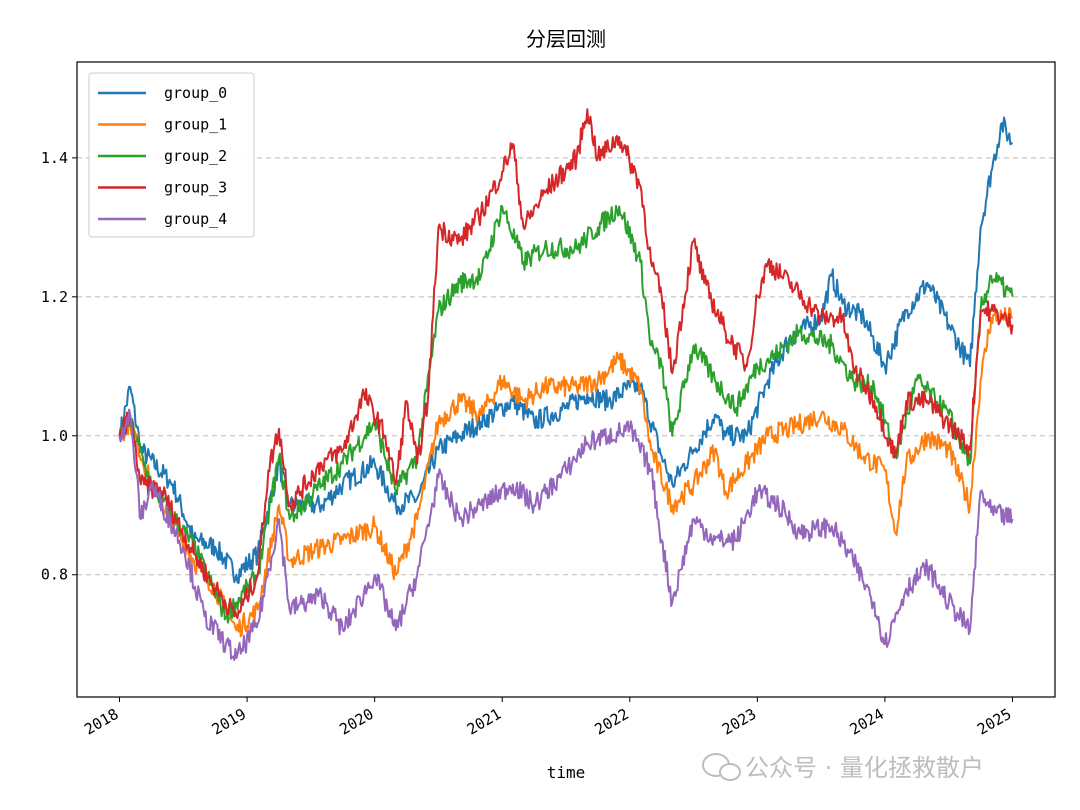  What do you see at coordinates (566, 39) in the screenshot?
I see `chart-title: 分层回测` at bounding box center [566, 39].